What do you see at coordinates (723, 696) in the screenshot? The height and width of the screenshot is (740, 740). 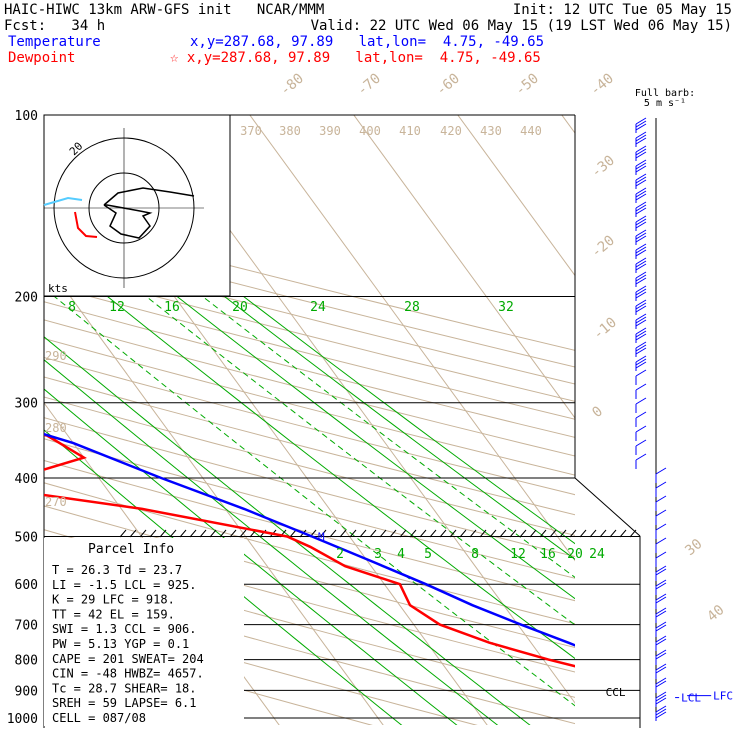 I see `level-label: LFC` at bounding box center [723, 696].